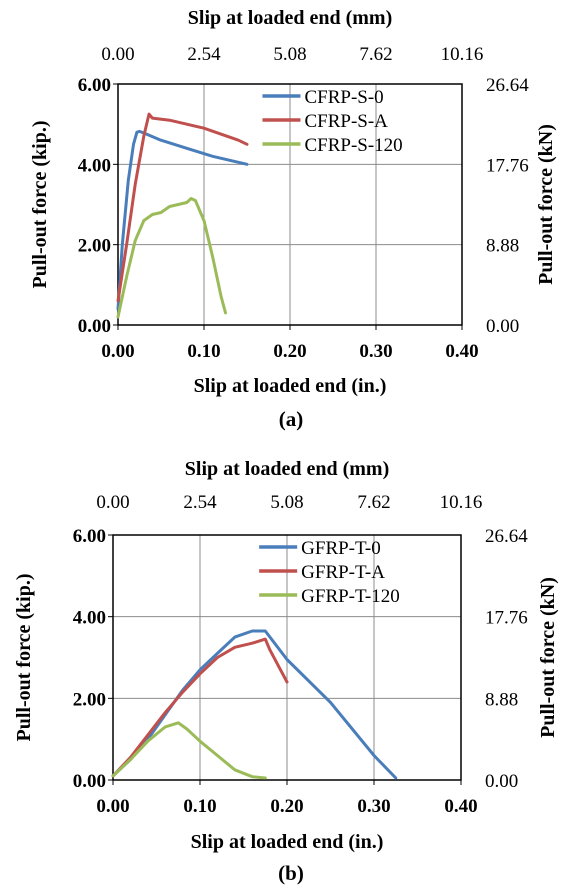  I want to click on panel-label: (a), so click(291, 419).